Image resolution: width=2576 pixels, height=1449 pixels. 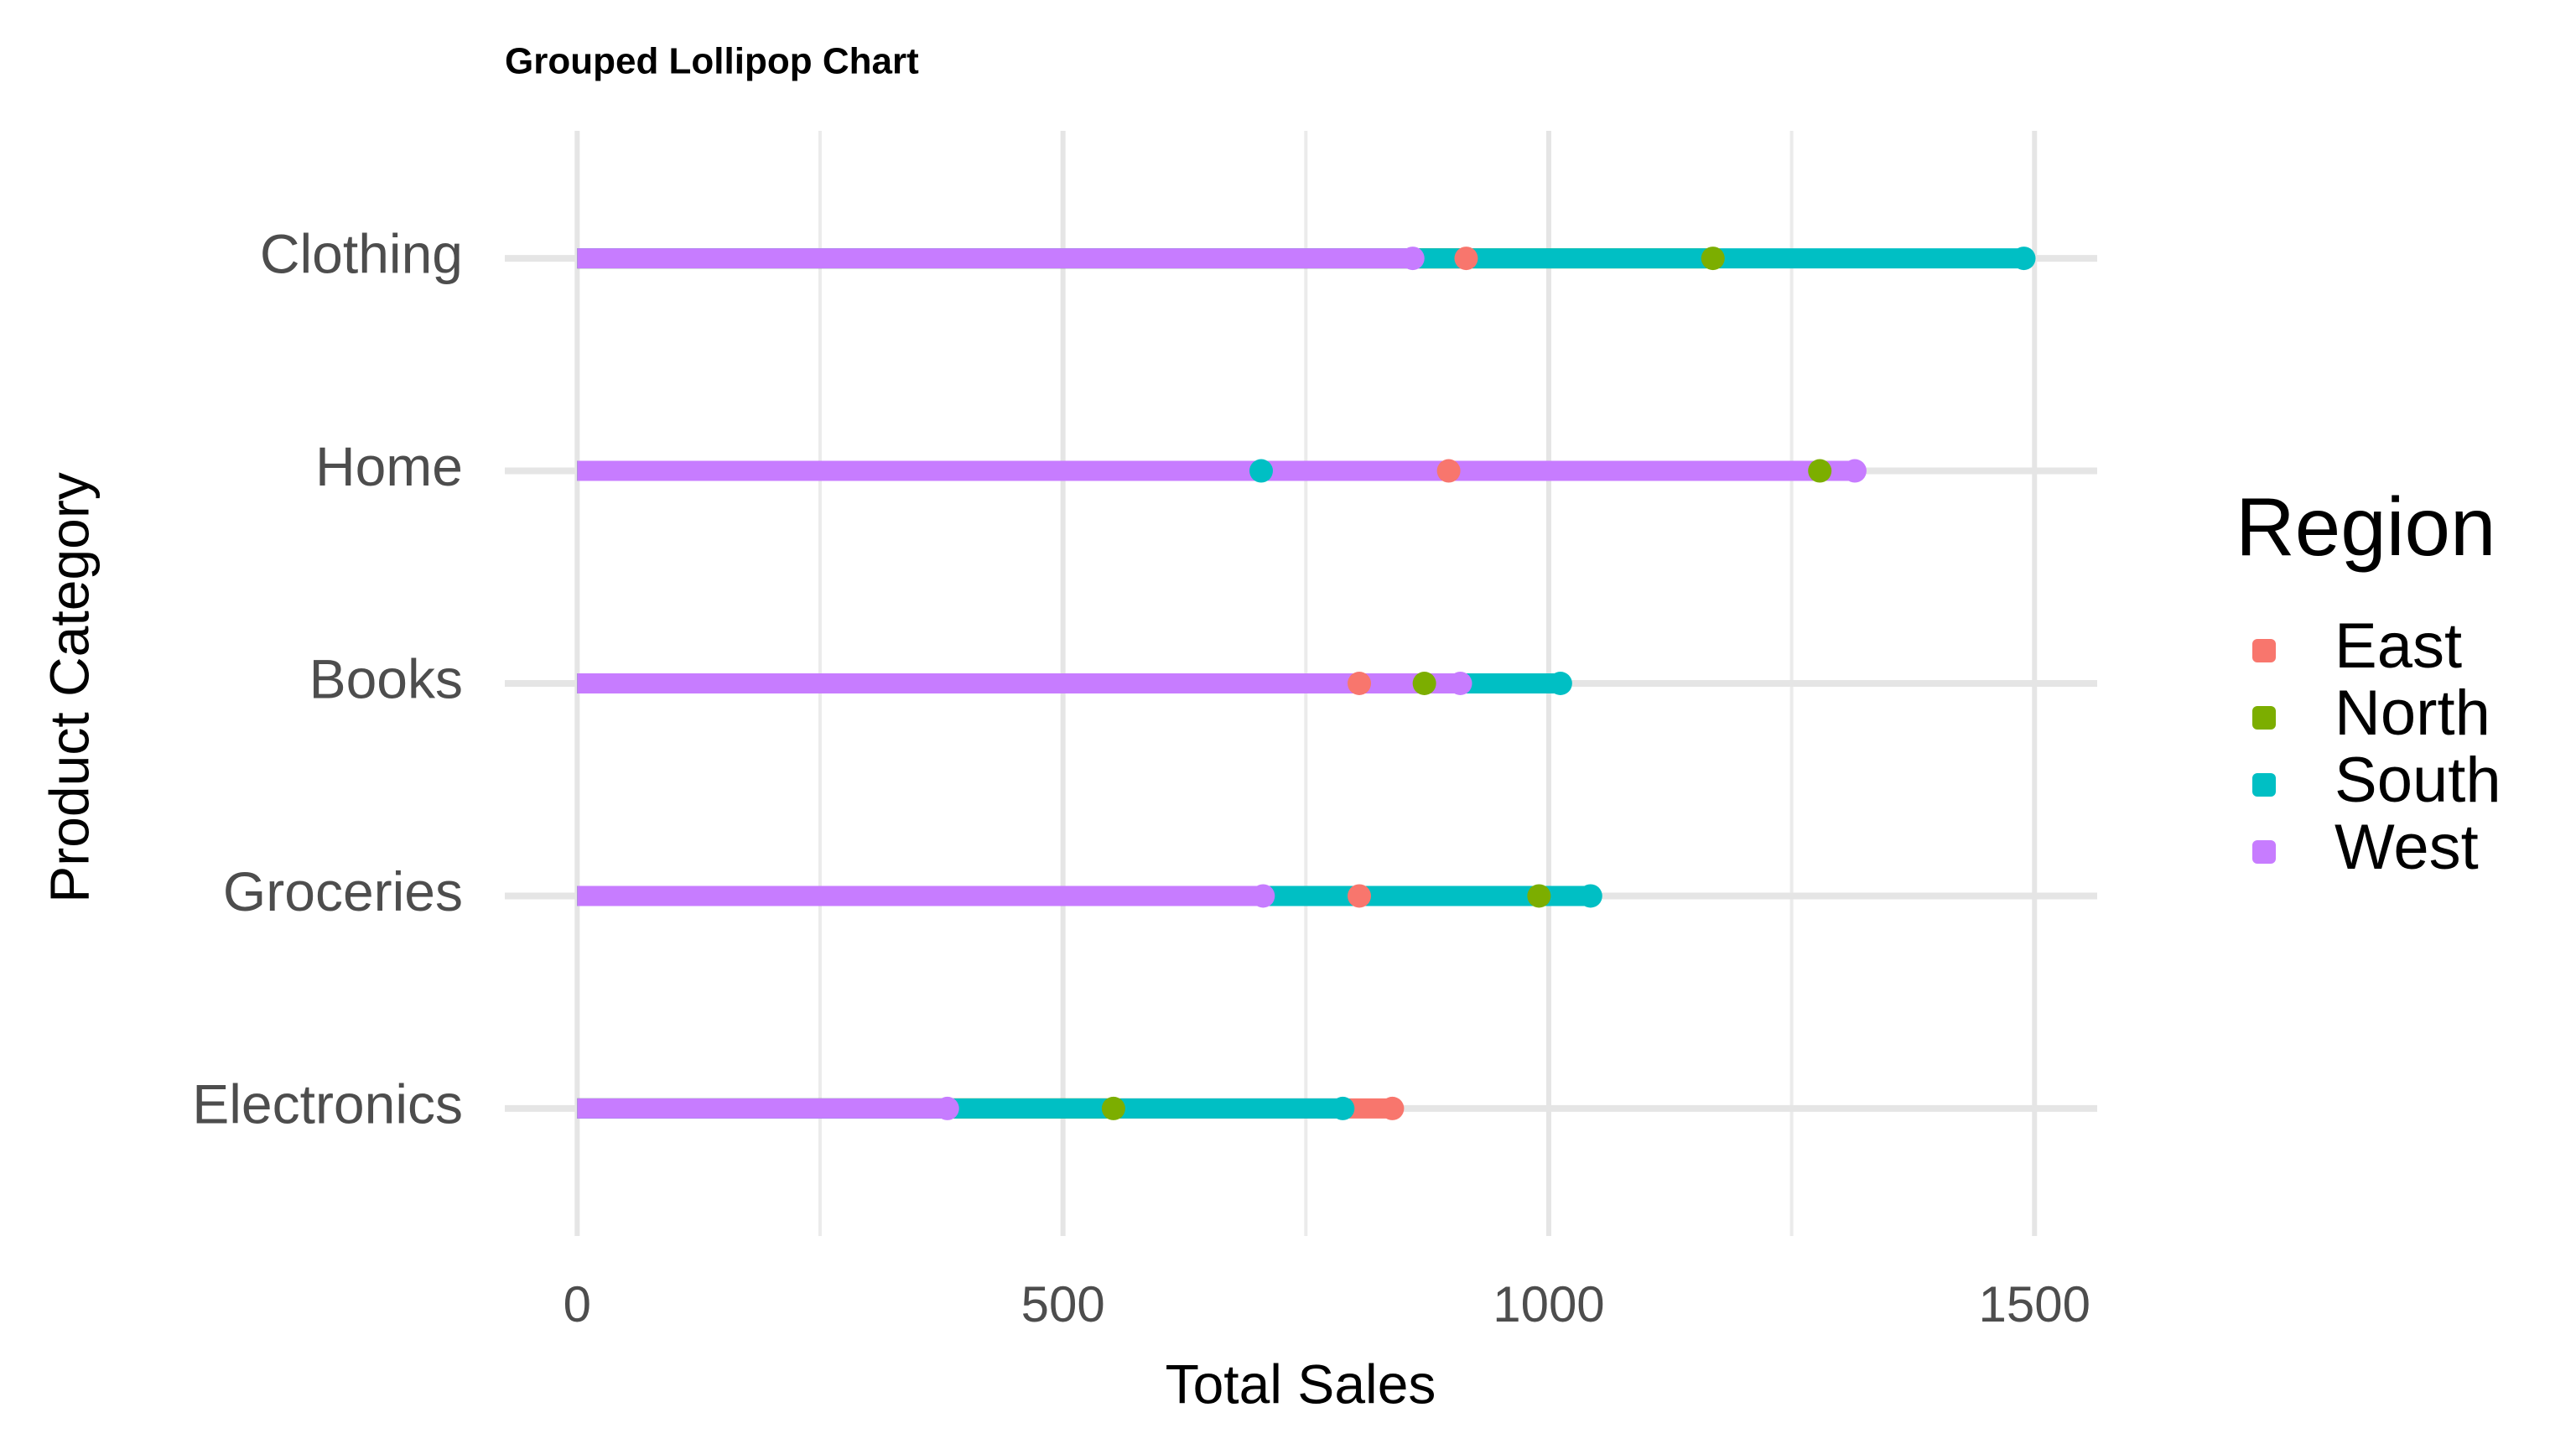 What do you see at coordinates (389, 466) in the screenshot?
I see `y-tick-label: Home` at bounding box center [389, 466].